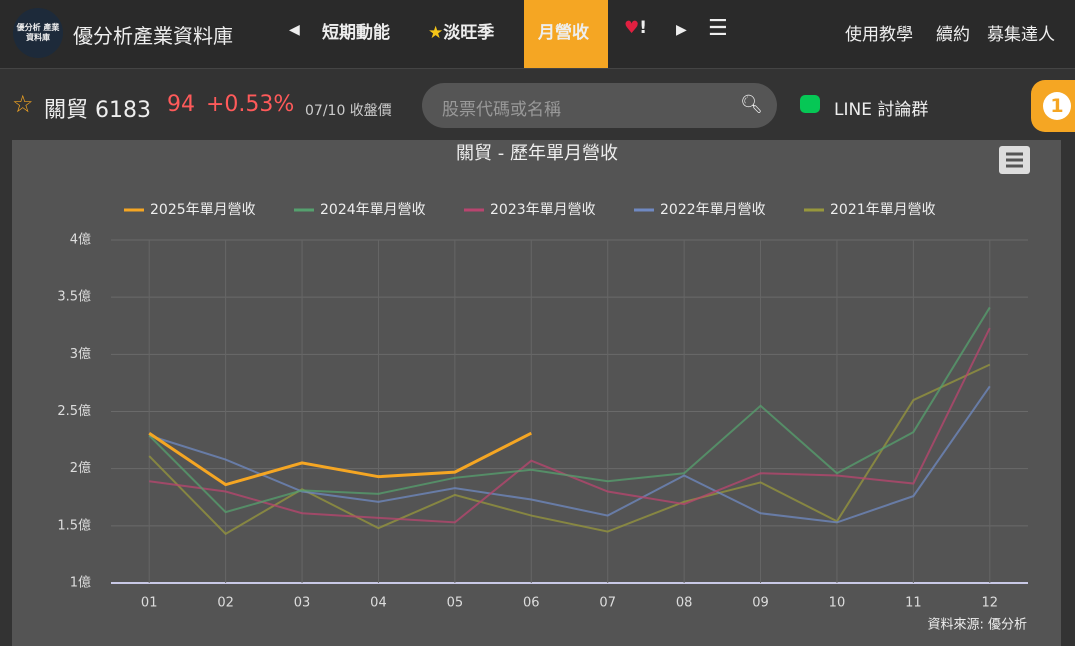 Image resolution: width=1075 pixels, height=646 pixels. I want to click on nav-item: ★淡旺季, so click(461, 30).